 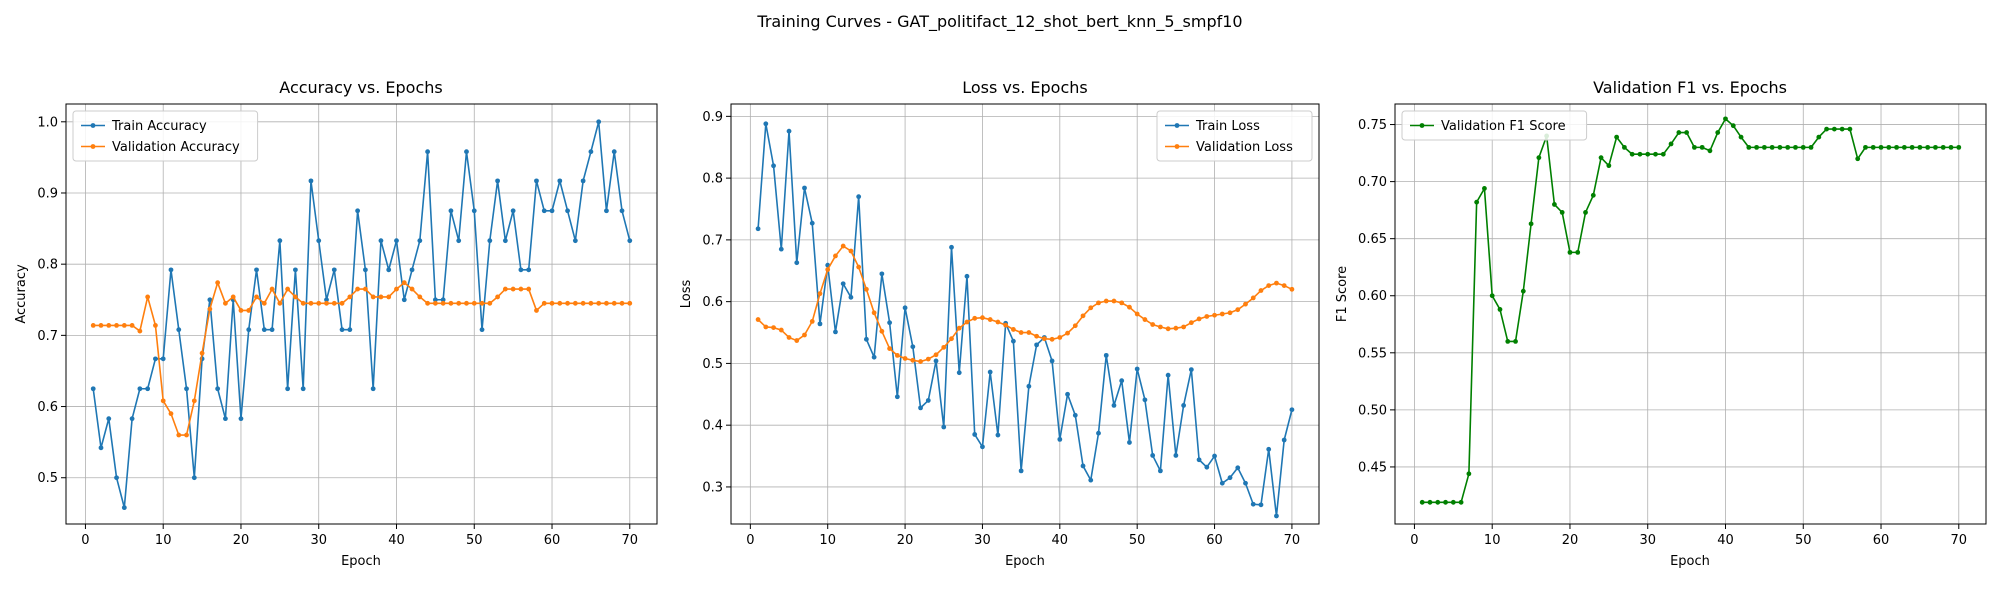 What do you see at coordinates (361, 359) in the screenshot?
I see `accuracy-series-validation-accuracy` at bounding box center [361, 359].